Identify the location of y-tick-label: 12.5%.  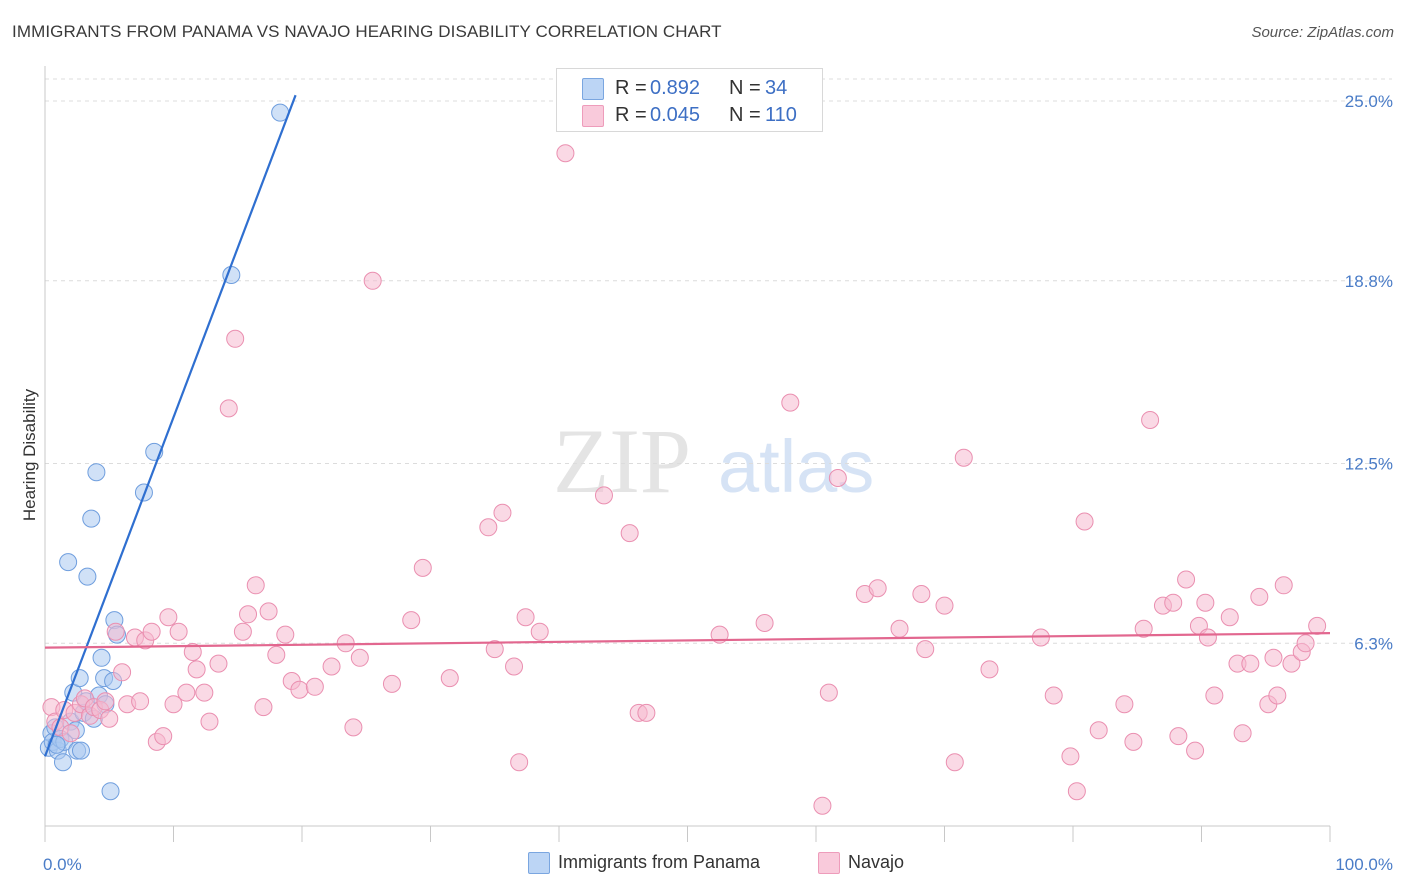
(1369, 464).